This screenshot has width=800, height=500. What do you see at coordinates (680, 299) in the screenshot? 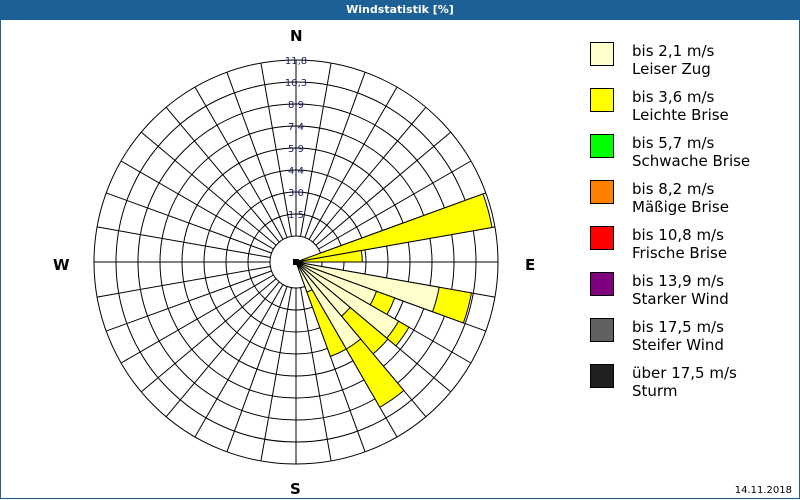
I see `legend-label: Starker Wind` at bounding box center [680, 299].